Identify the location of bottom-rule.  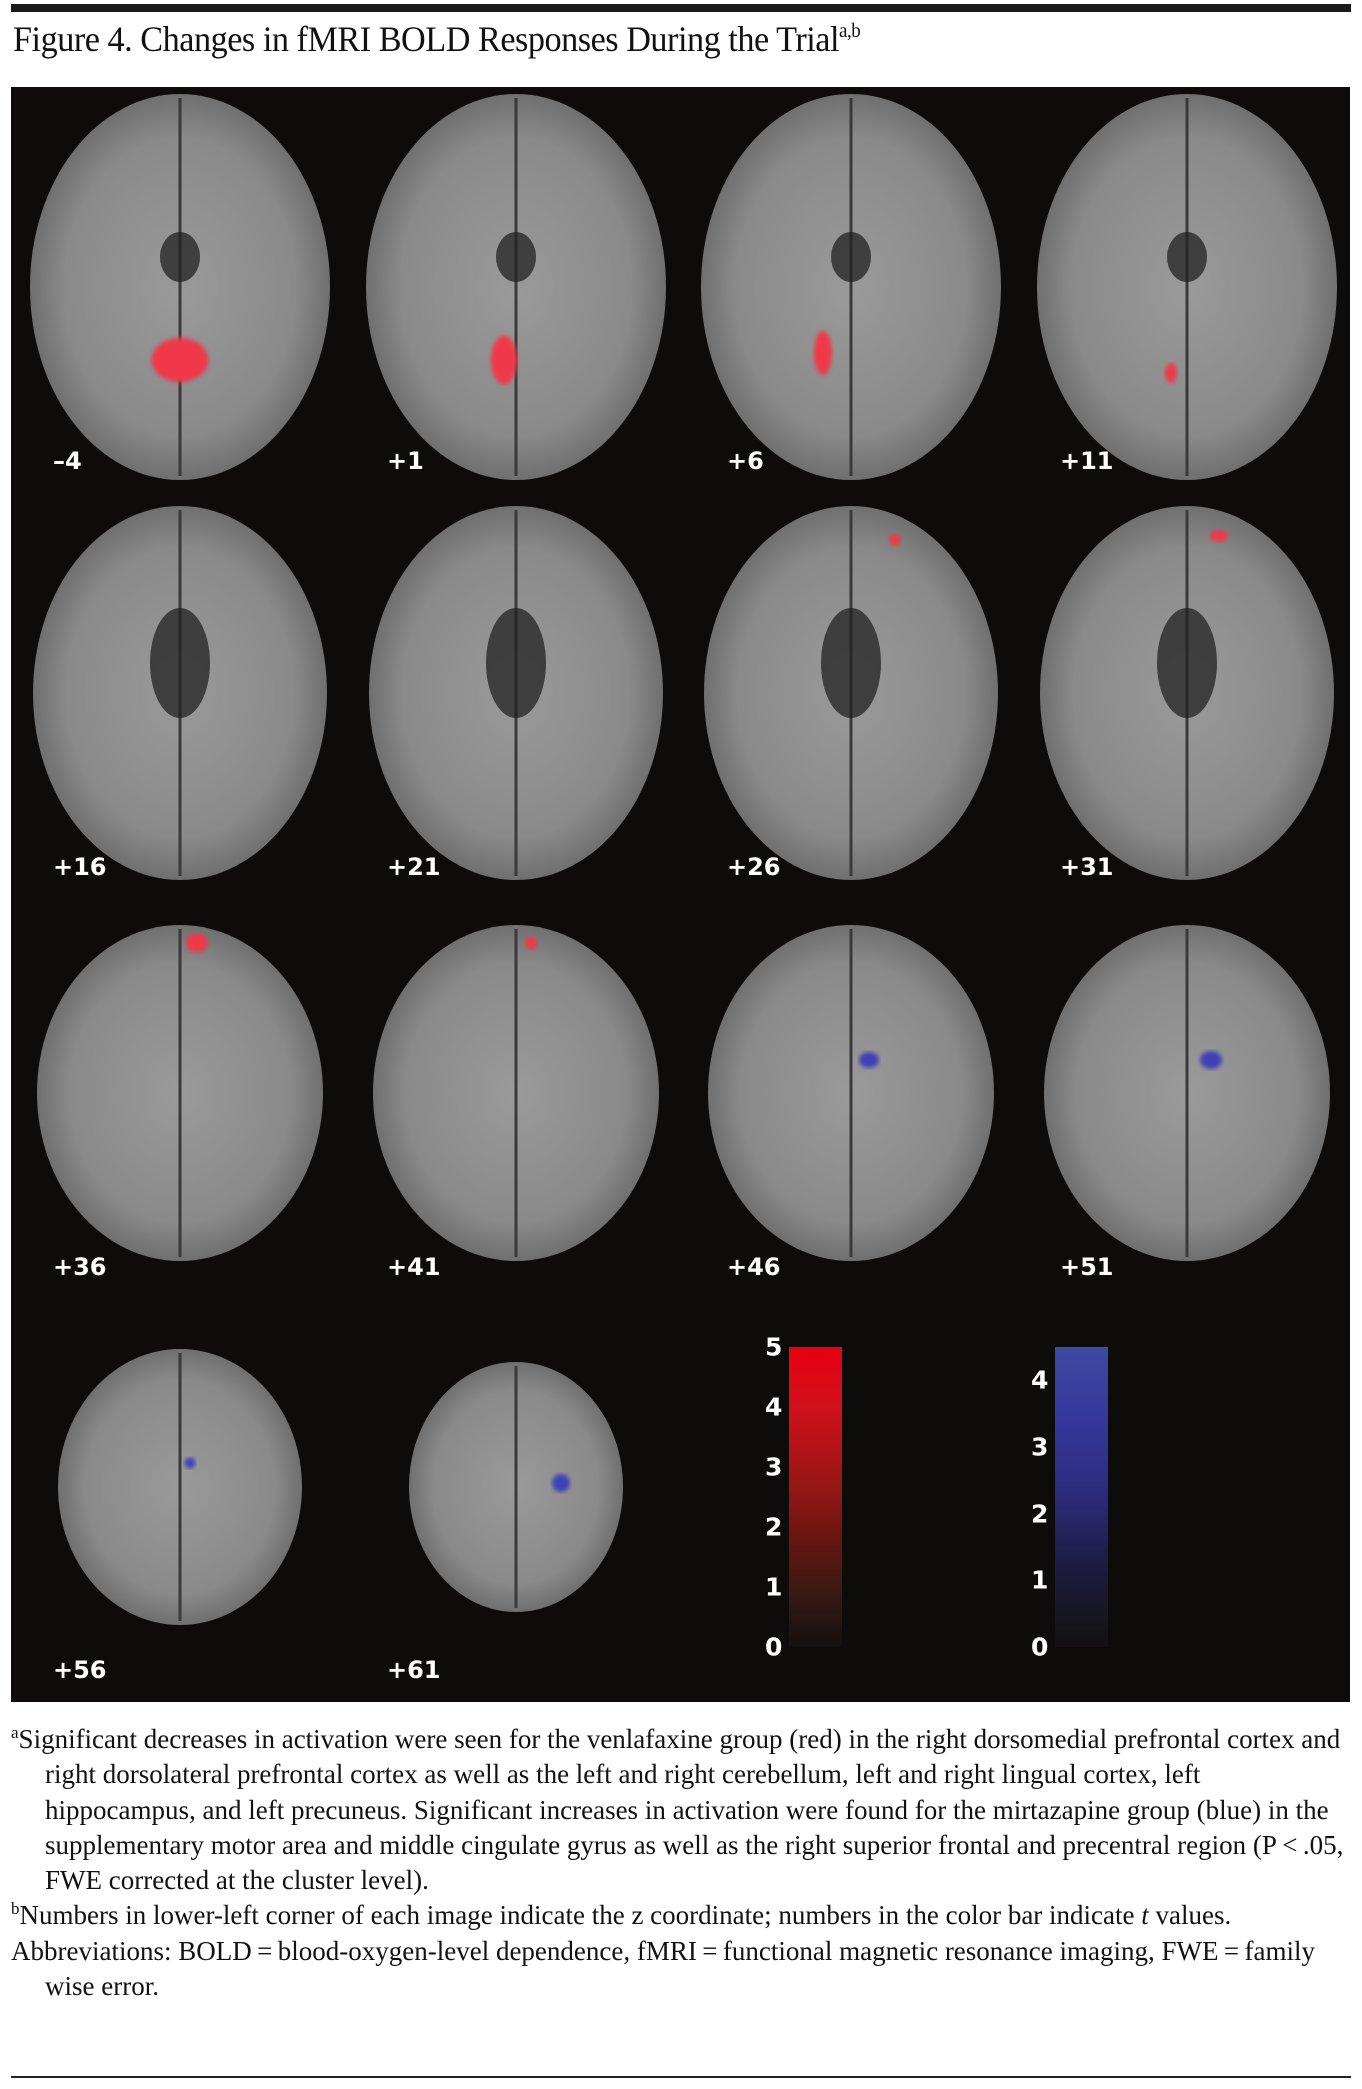
(681, 2077).